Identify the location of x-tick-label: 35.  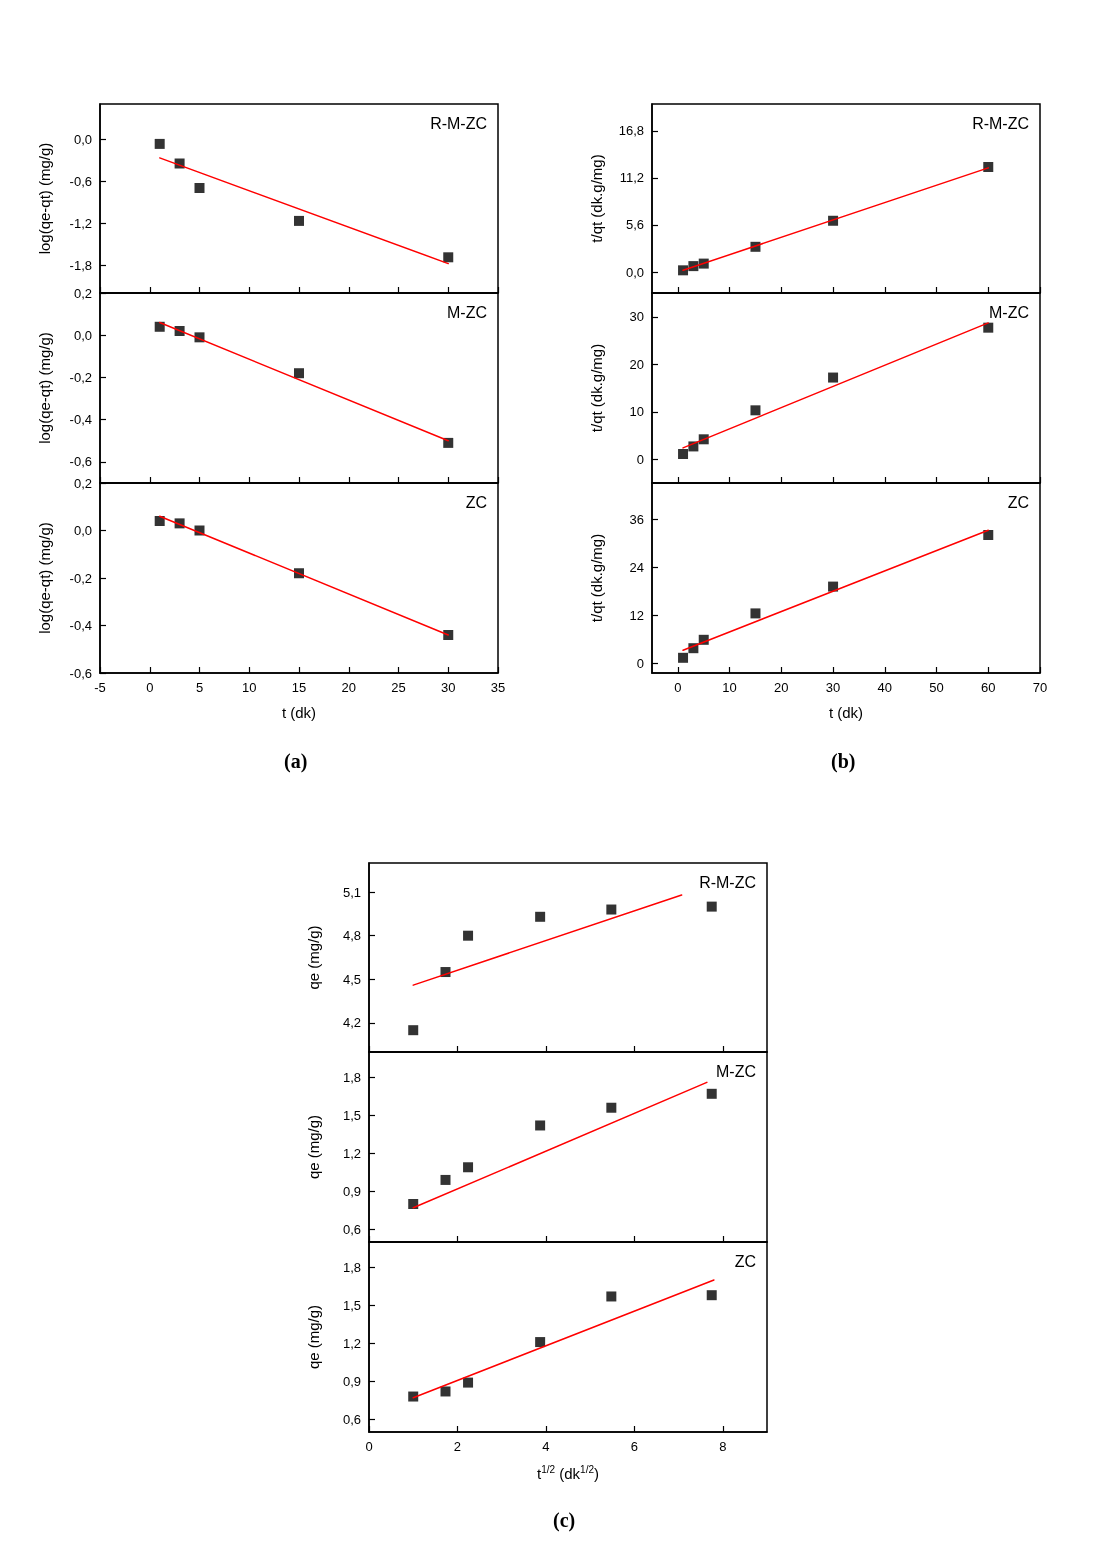
(498, 687).